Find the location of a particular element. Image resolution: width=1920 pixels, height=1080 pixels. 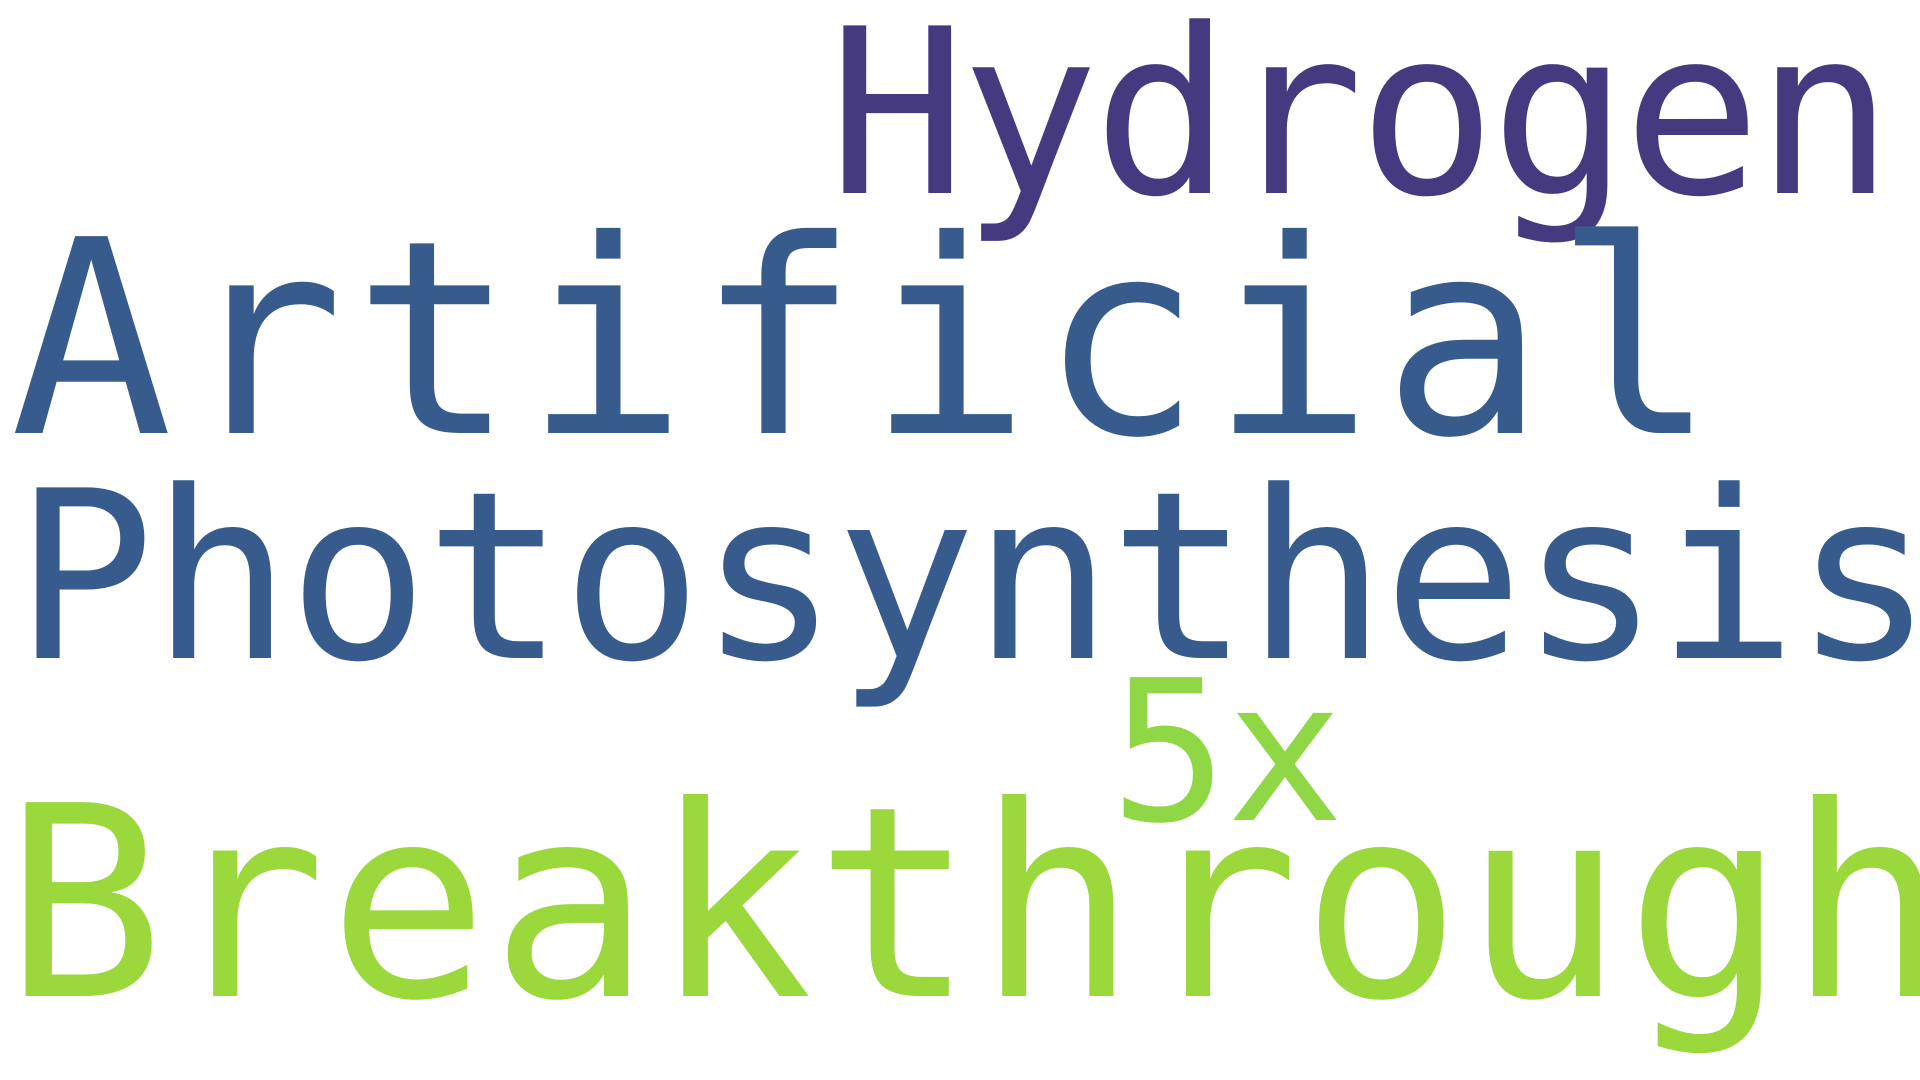

word-5x: 5x is located at coordinates (1227, 753).